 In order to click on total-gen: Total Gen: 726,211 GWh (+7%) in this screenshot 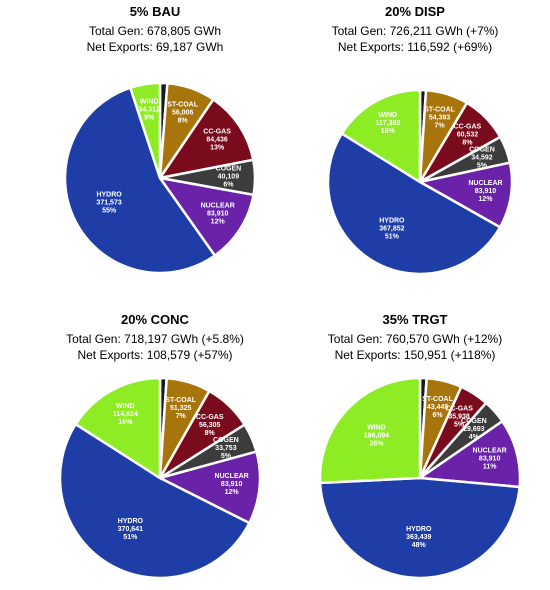, I will do `click(415, 31)`.